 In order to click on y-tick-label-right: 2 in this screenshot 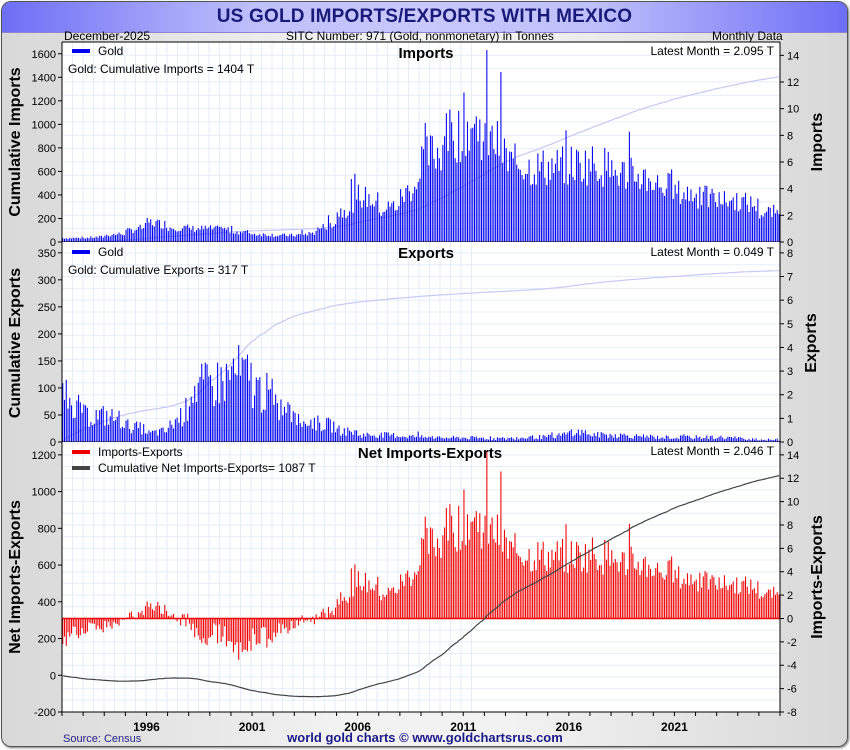, I will do `click(790, 396)`.